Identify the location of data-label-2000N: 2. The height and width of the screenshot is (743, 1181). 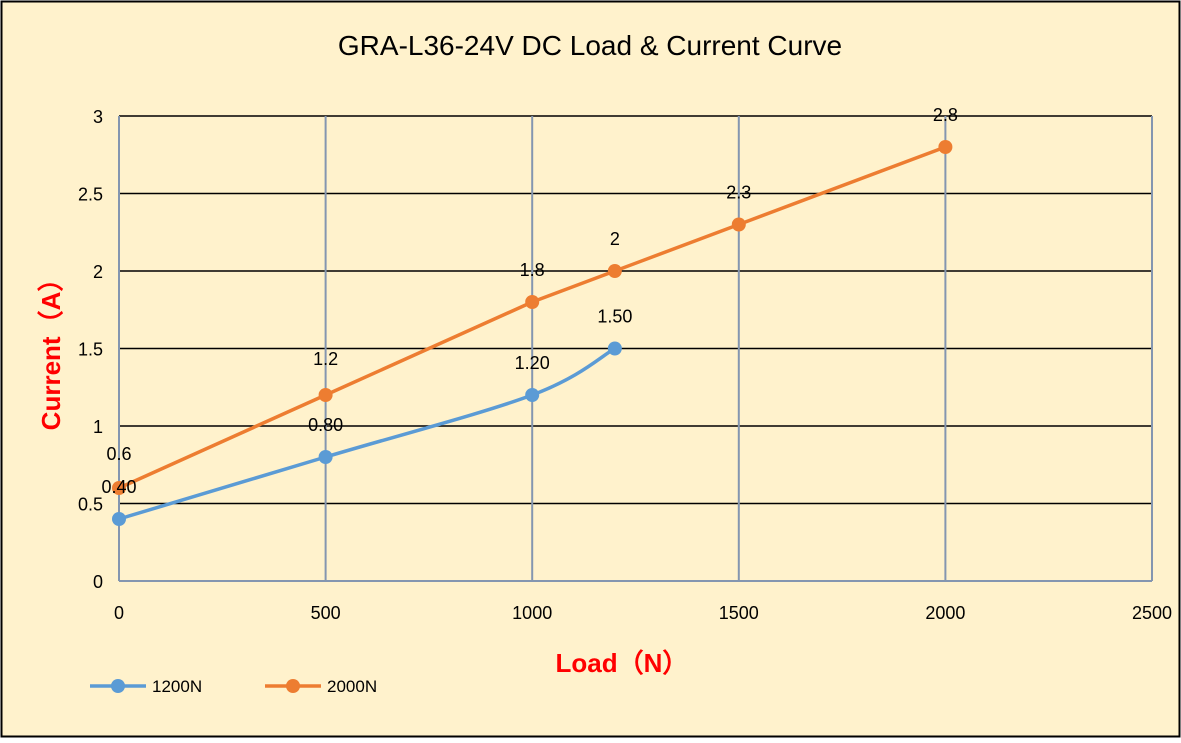
(615, 239).